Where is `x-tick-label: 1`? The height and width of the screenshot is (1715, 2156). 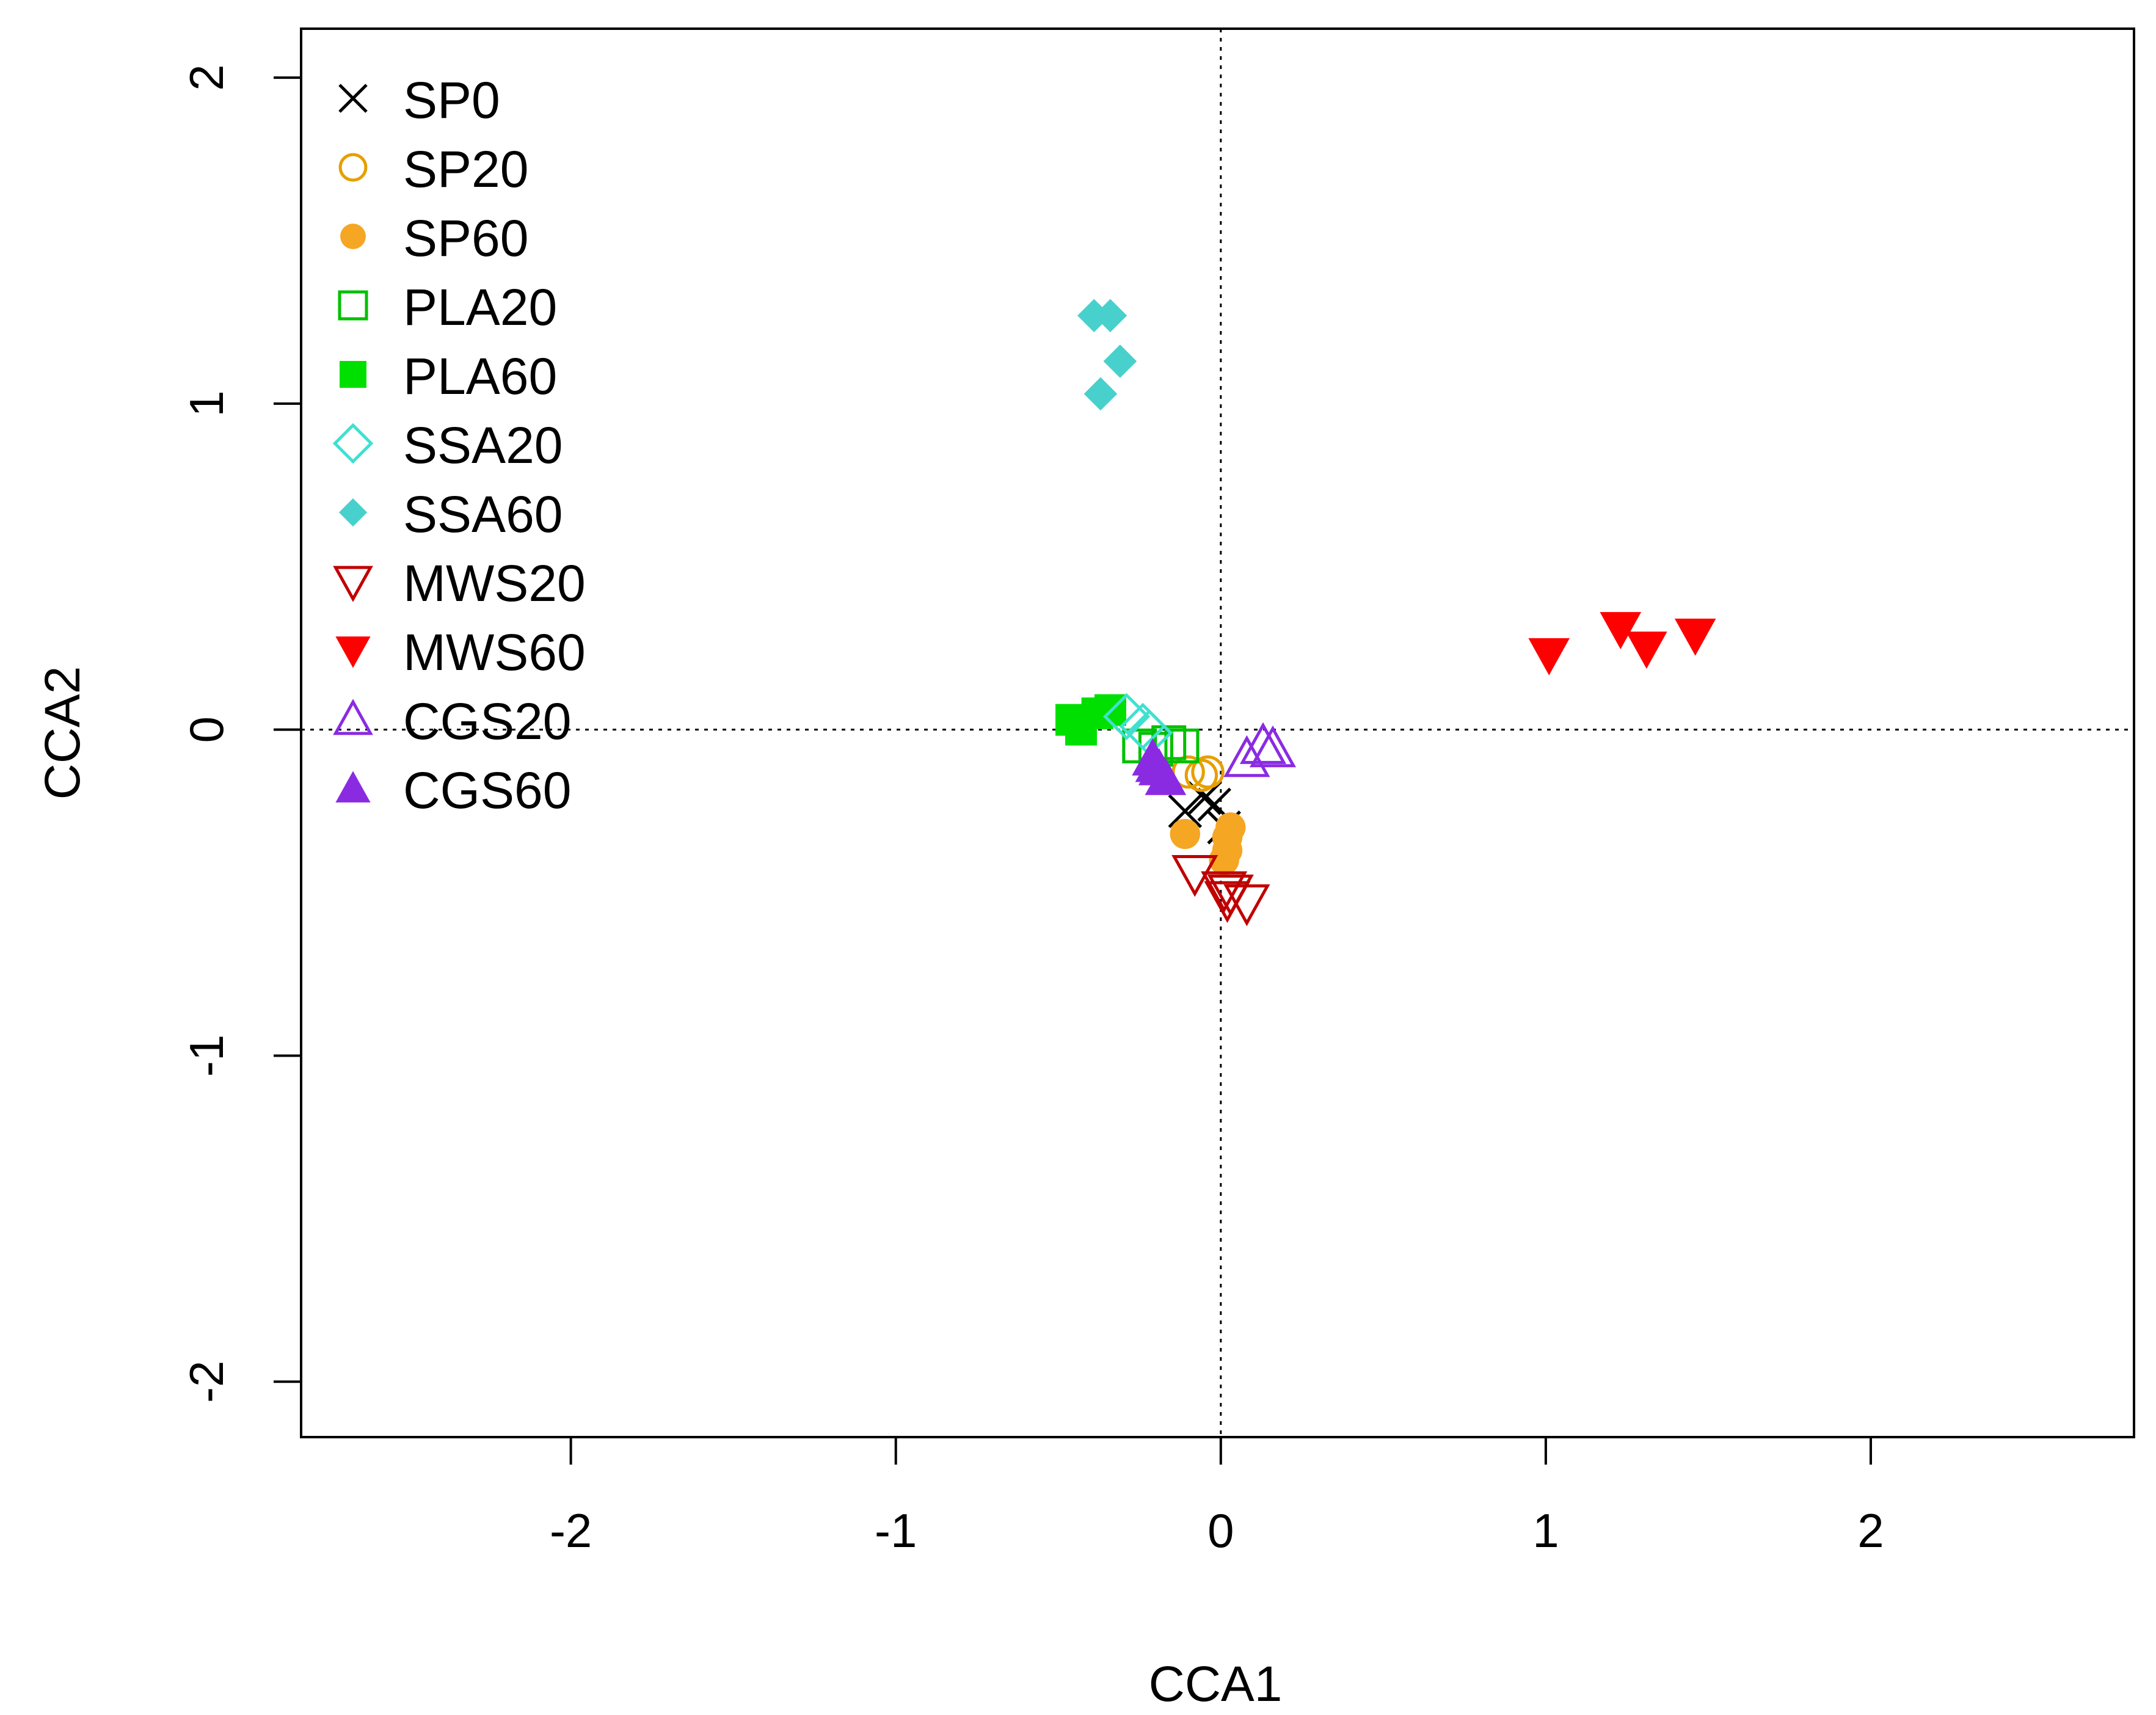 x-tick-label: 1 is located at coordinates (1545, 1530).